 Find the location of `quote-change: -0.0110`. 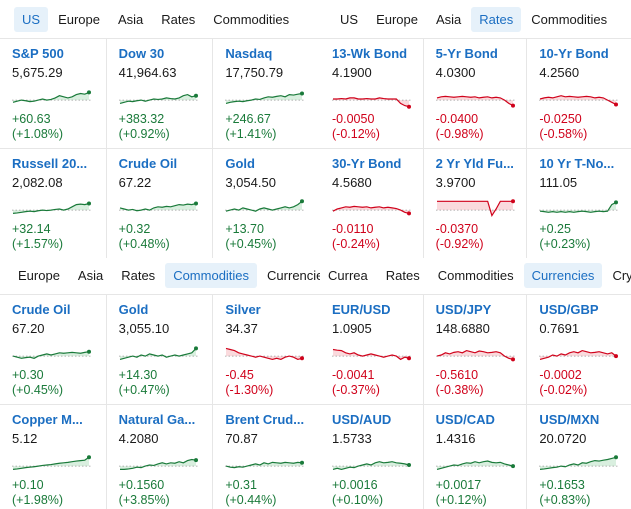

quote-change: -0.0110 is located at coordinates (353, 229).